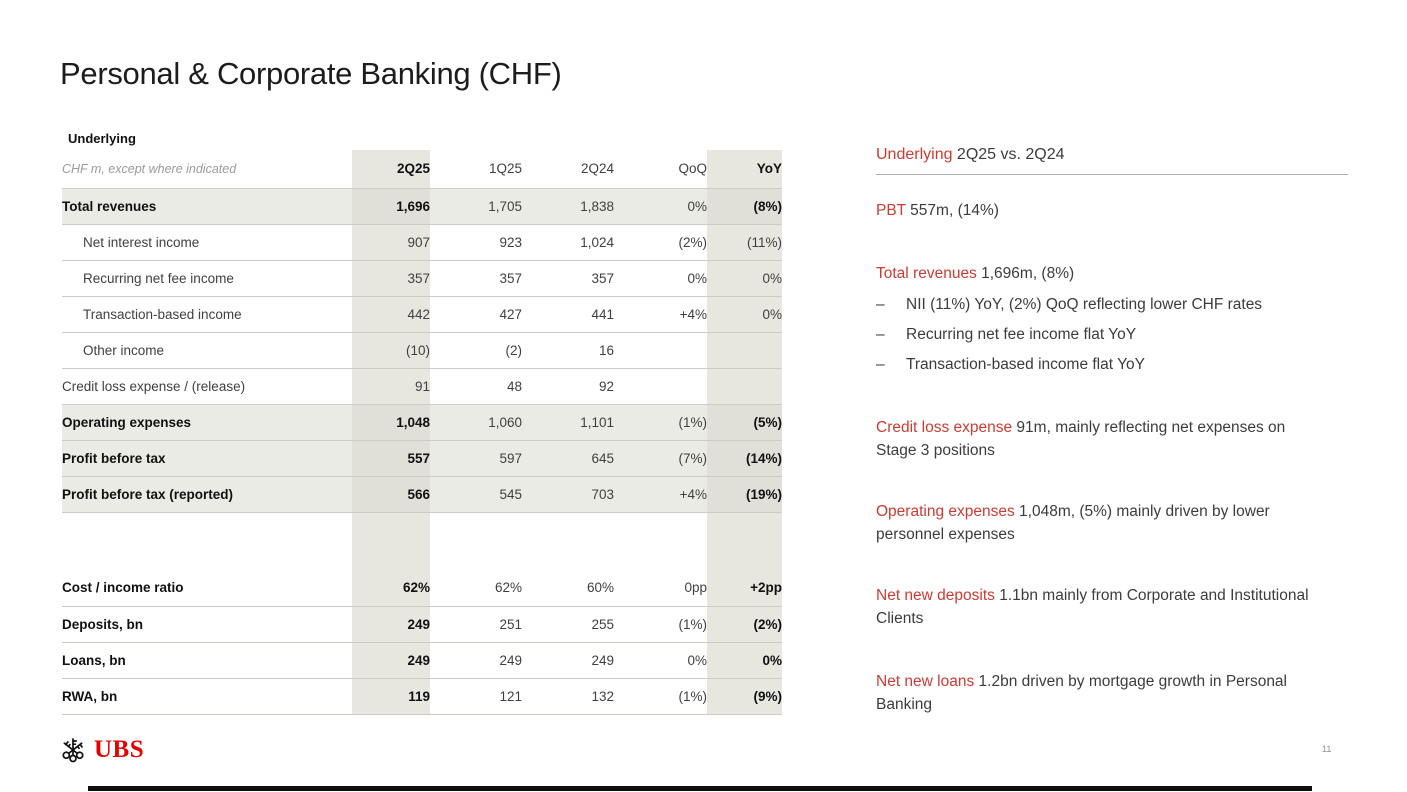  I want to click on page-title: Personal & Corporate Banking (CHF), so click(311, 73).